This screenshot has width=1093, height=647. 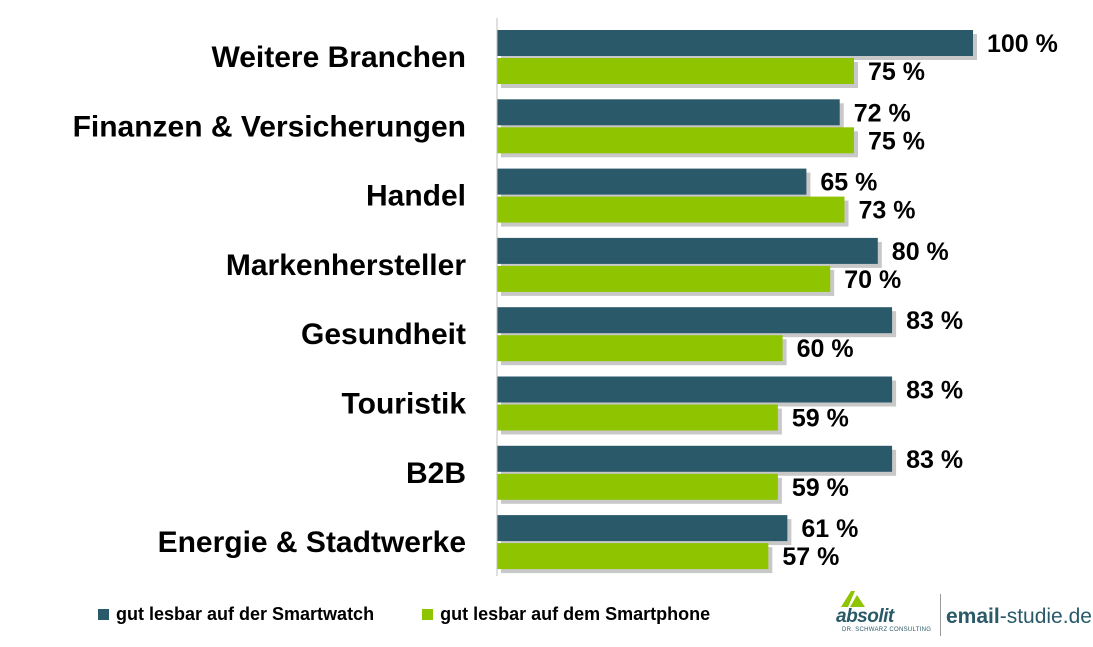 What do you see at coordinates (575, 614) in the screenshot?
I see `legend-label-smartphone: gut lesbar auf dem Smartphone` at bounding box center [575, 614].